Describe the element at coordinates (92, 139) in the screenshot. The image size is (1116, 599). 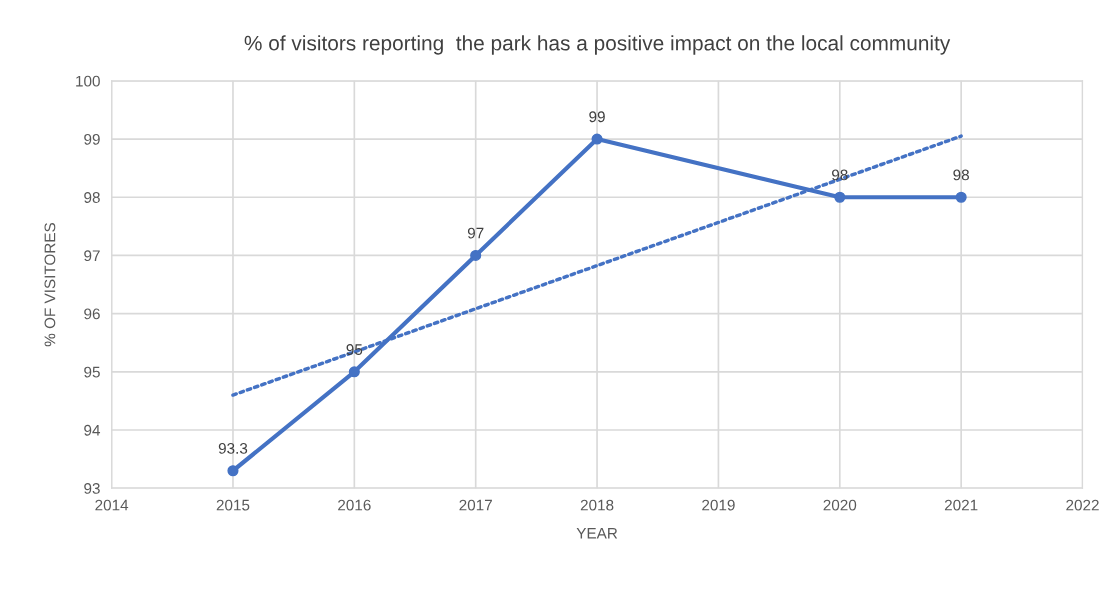
I see `y-tick-label: 99` at that location.